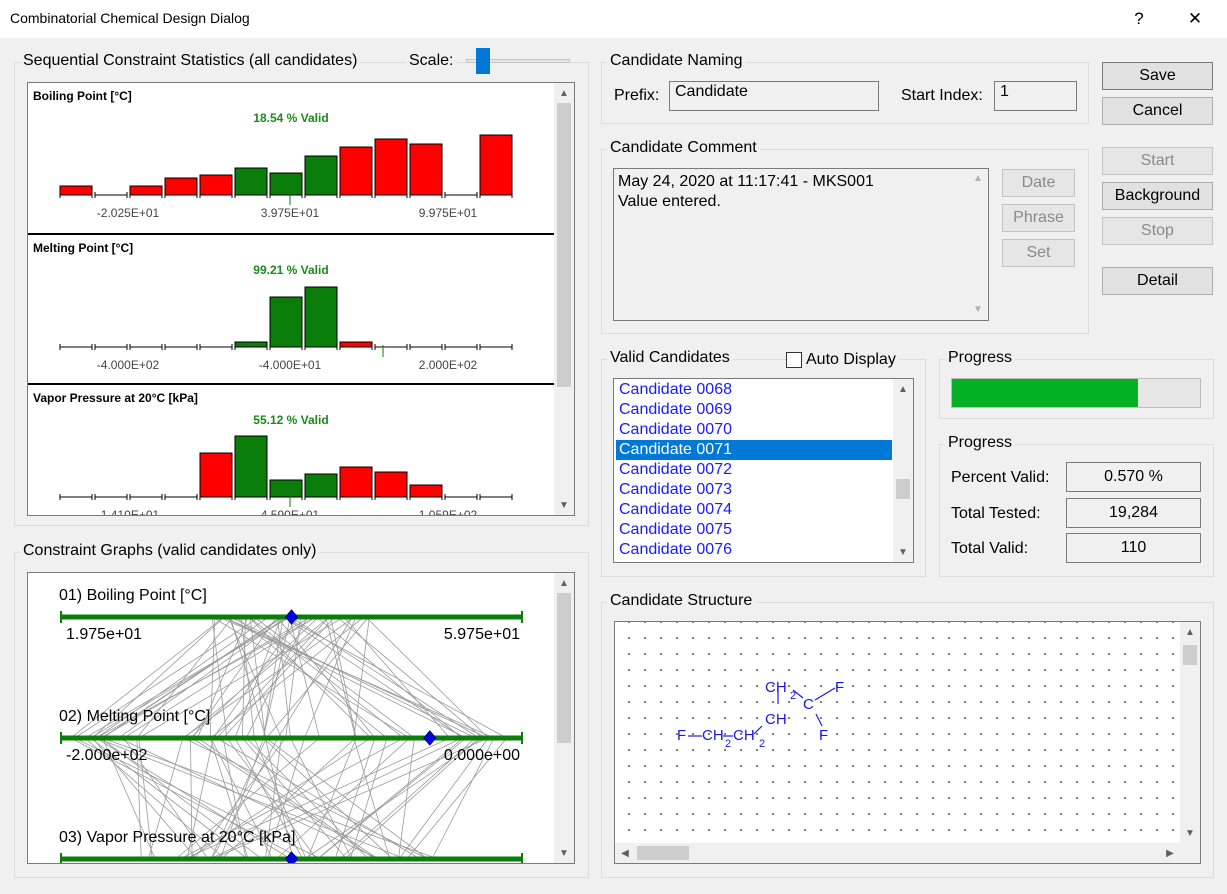 The width and height of the screenshot is (1227, 894). What do you see at coordinates (518, 61) in the screenshot?
I see `scale-slider-track` at bounding box center [518, 61].